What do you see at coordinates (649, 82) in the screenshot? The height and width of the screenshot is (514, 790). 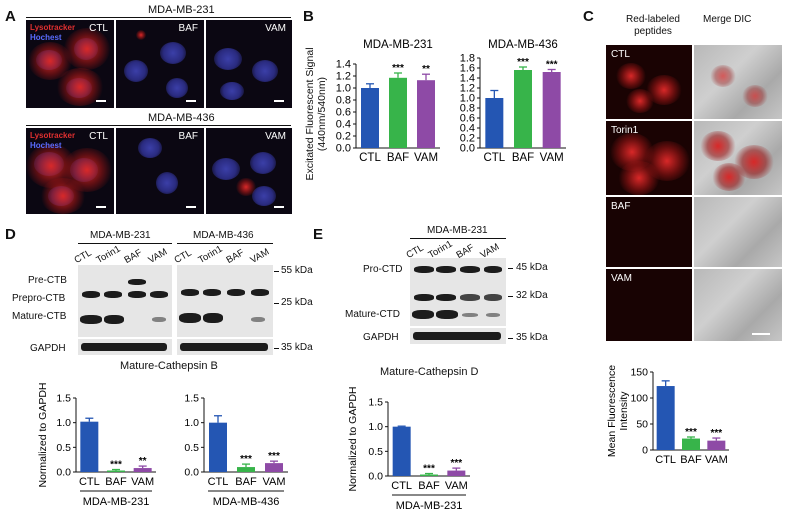 I see `peptide-image-ctl: CTL` at bounding box center [649, 82].